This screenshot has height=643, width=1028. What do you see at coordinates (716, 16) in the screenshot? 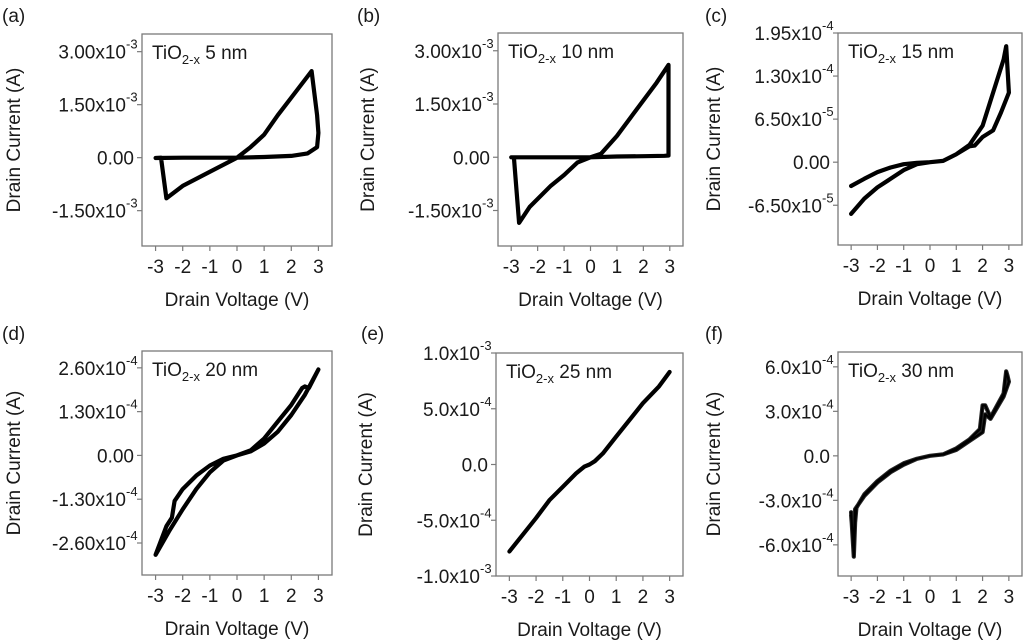
I see `panel-label: (c)` at bounding box center [716, 16].